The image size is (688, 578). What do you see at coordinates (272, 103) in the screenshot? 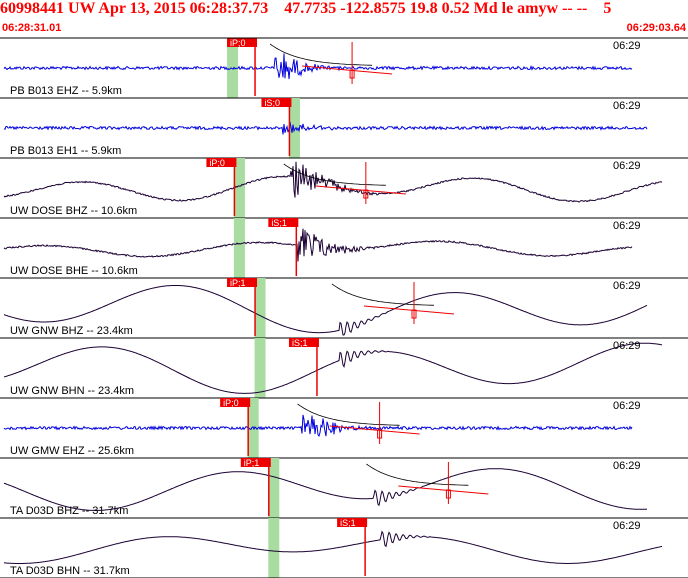
I see `pick-label: iS;0` at bounding box center [272, 103].